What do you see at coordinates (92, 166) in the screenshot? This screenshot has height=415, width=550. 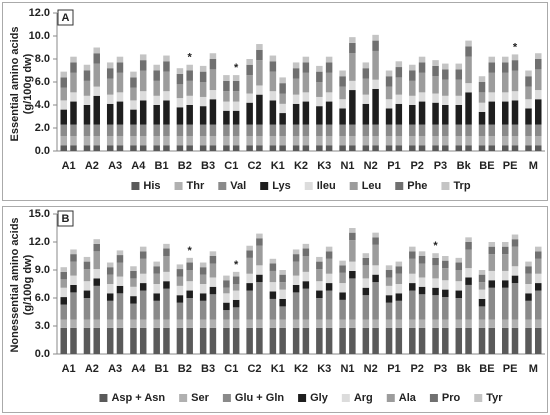 I see `x-tick-label: A2` at bounding box center [92, 166].